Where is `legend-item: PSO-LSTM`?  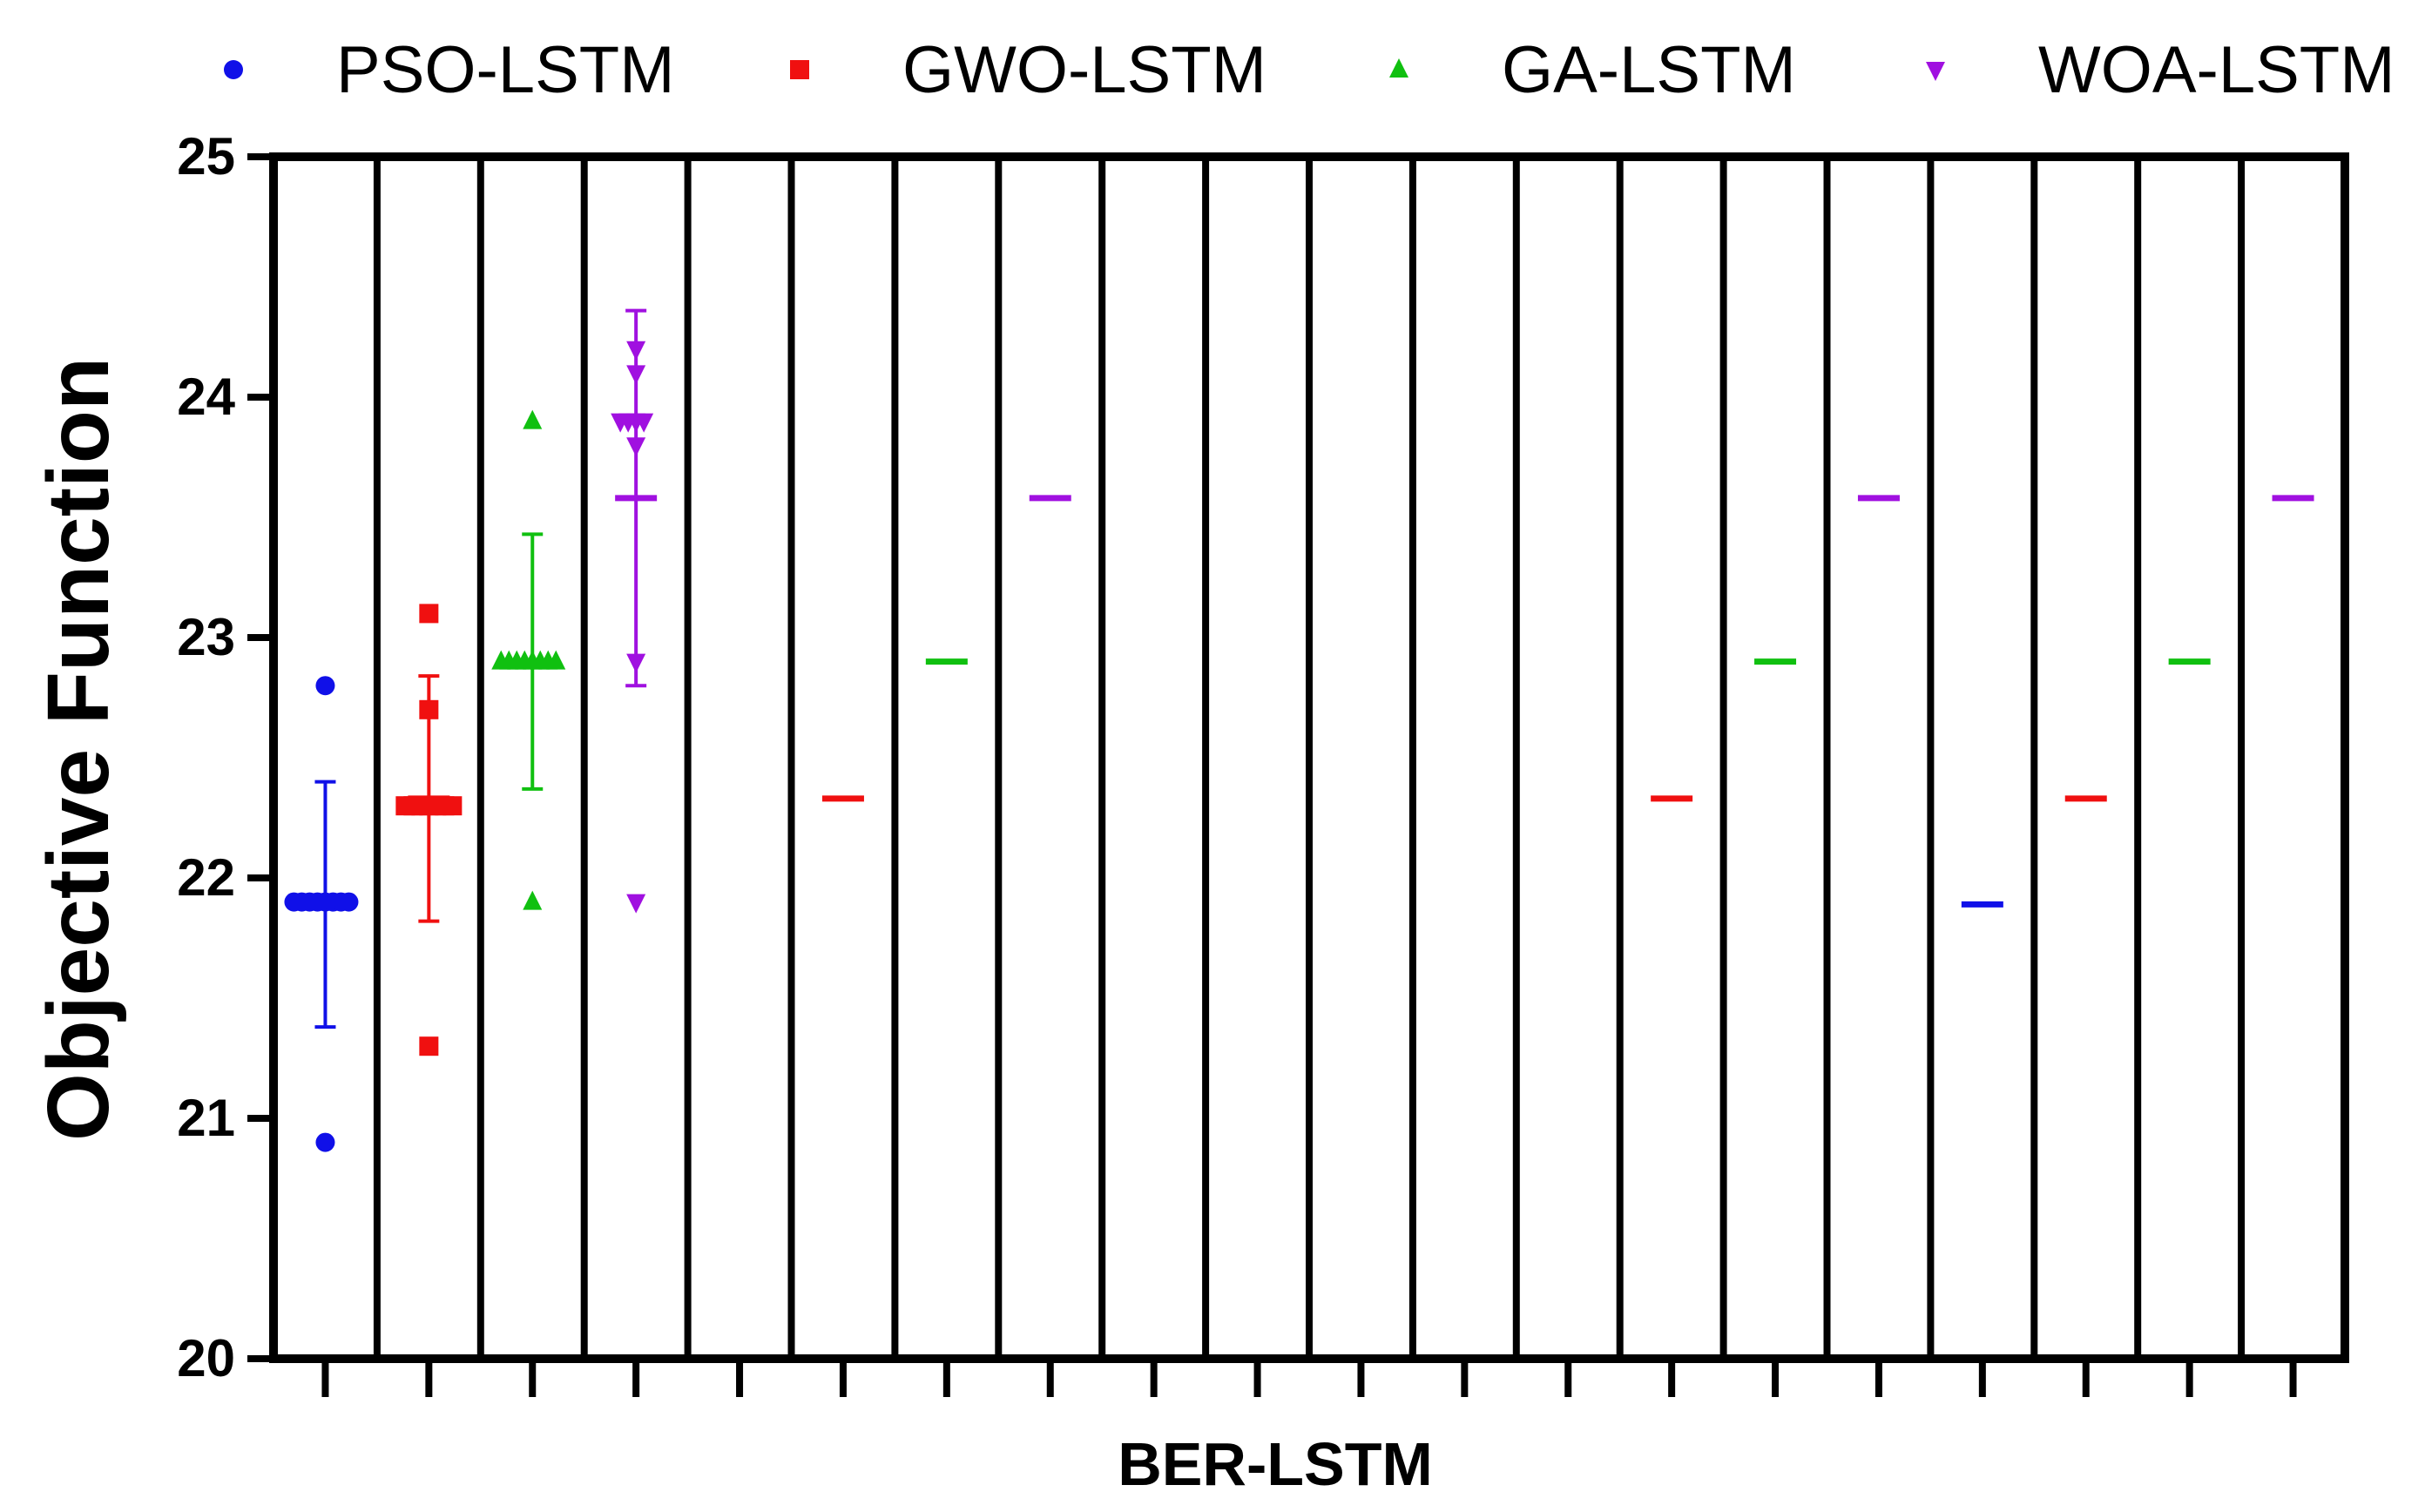
legend-item: PSO-LSTM is located at coordinates (449, 70).